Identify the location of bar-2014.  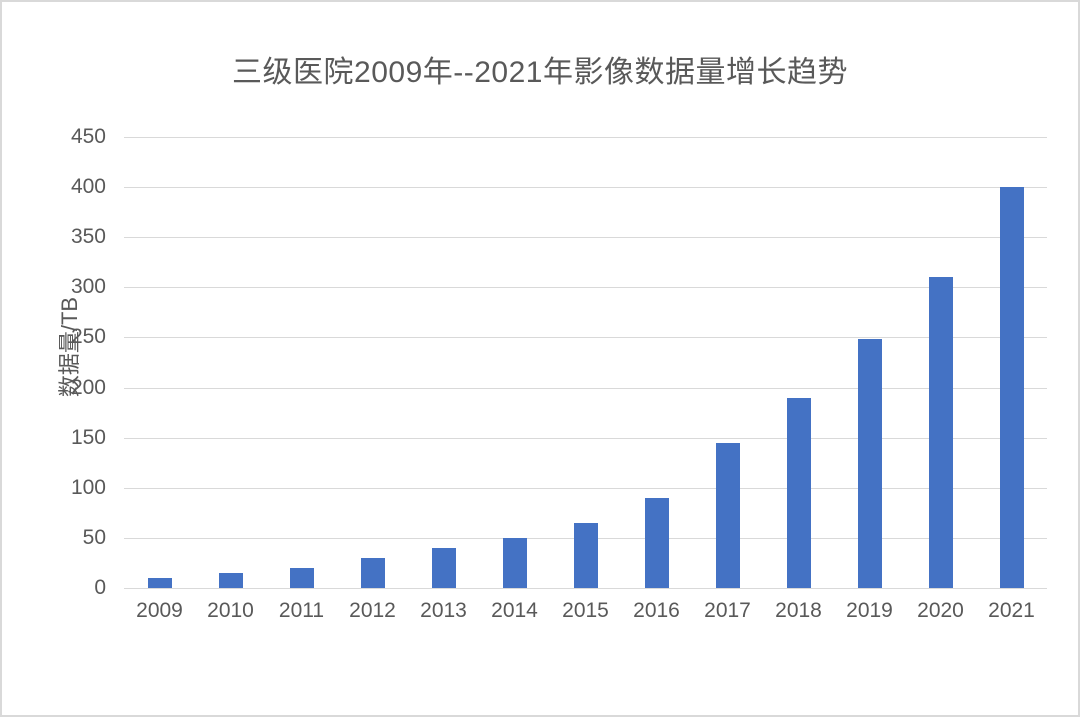
(515, 563).